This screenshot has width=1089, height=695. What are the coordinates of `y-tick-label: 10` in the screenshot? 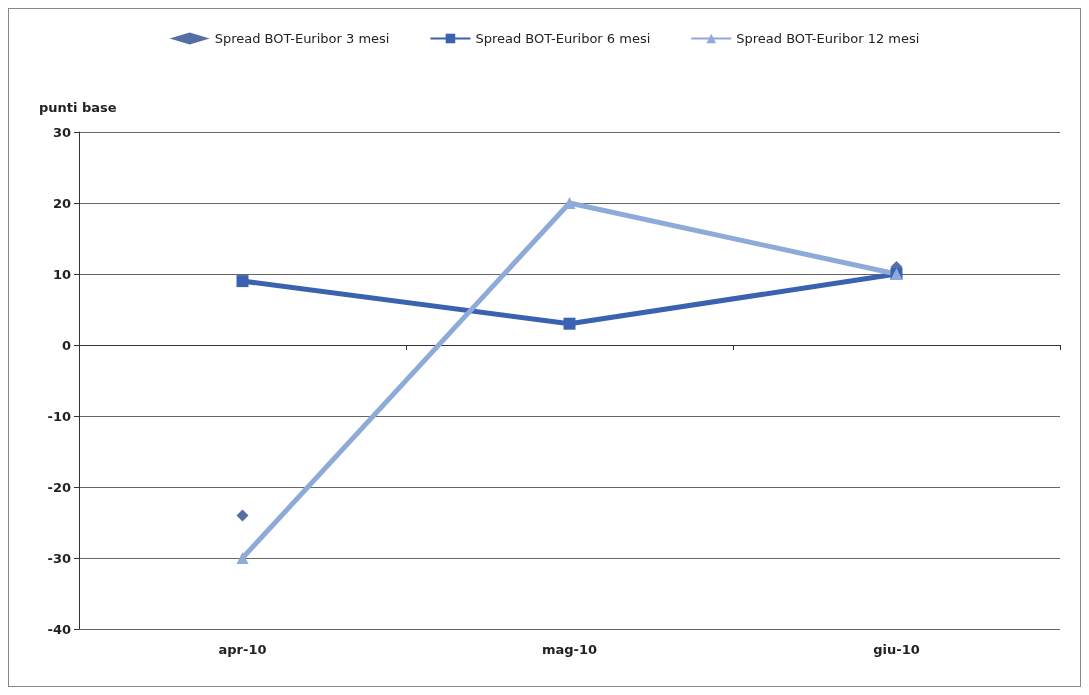 It's located at (61, 274).